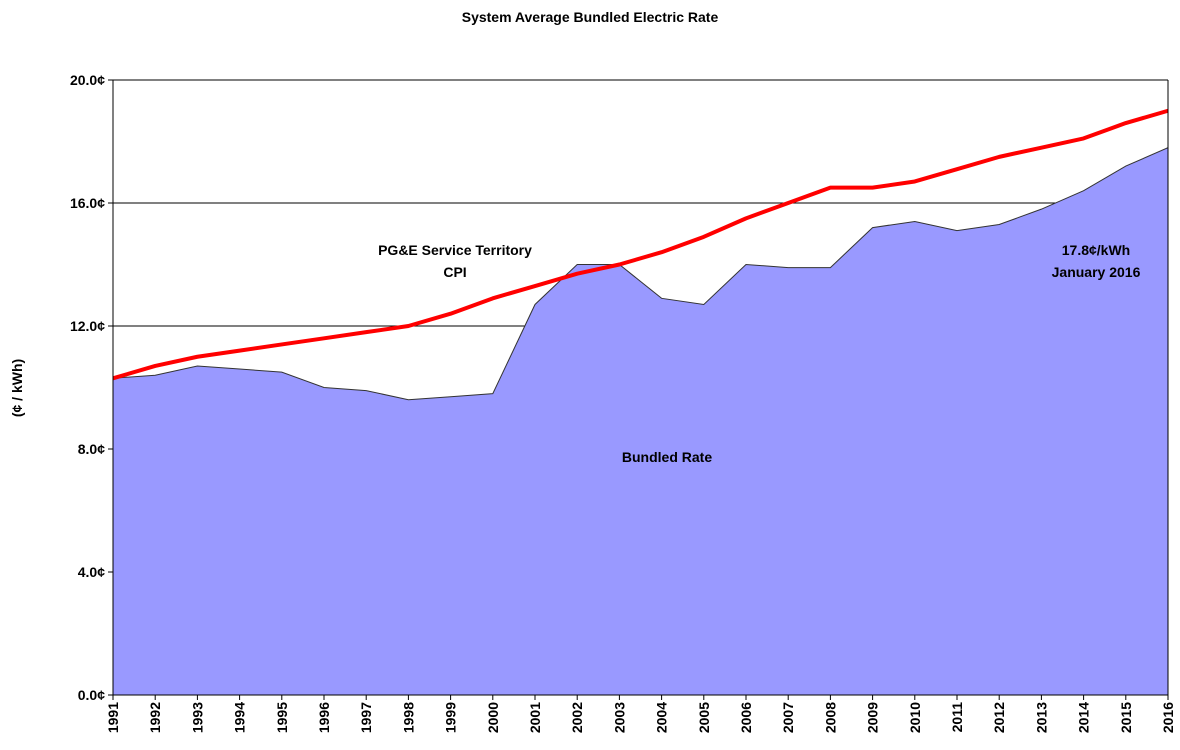 This screenshot has height=750, width=1180. Describe the element at coordinates (1168, 717) in the screenshot. I see `x-tick-label: 2016` at that location.